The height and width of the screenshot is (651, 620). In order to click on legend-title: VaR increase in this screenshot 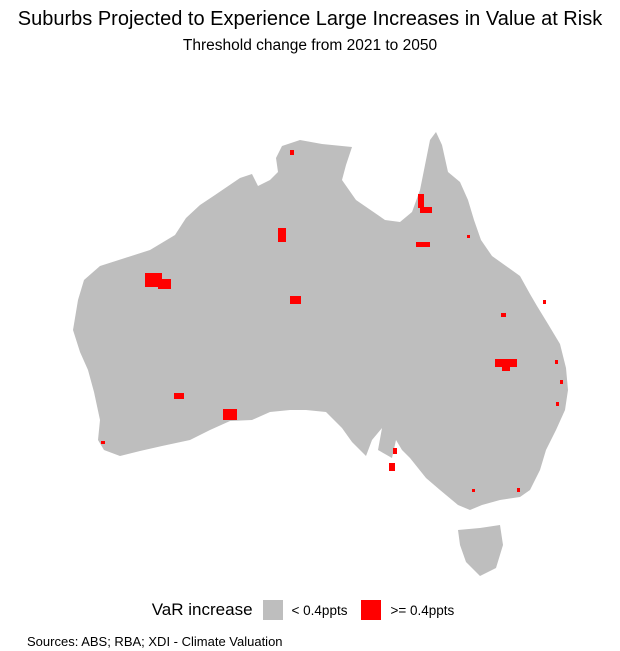, I will do `click(202, 609)`.